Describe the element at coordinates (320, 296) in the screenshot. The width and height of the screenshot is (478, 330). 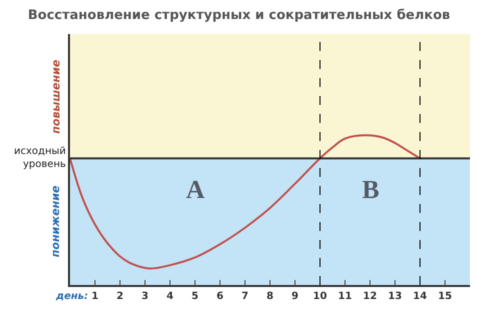
I see `x-tick-label: 10` at that location.